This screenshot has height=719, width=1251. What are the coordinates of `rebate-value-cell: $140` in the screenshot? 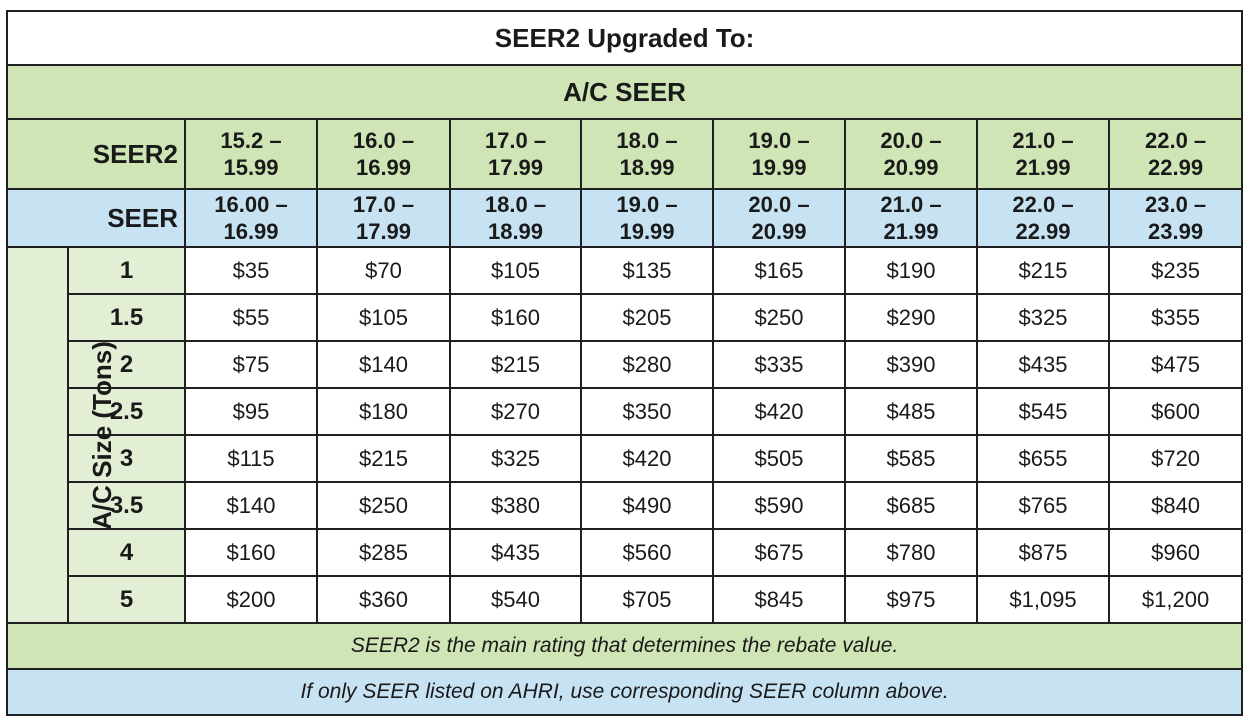 It's located at (383, 364).